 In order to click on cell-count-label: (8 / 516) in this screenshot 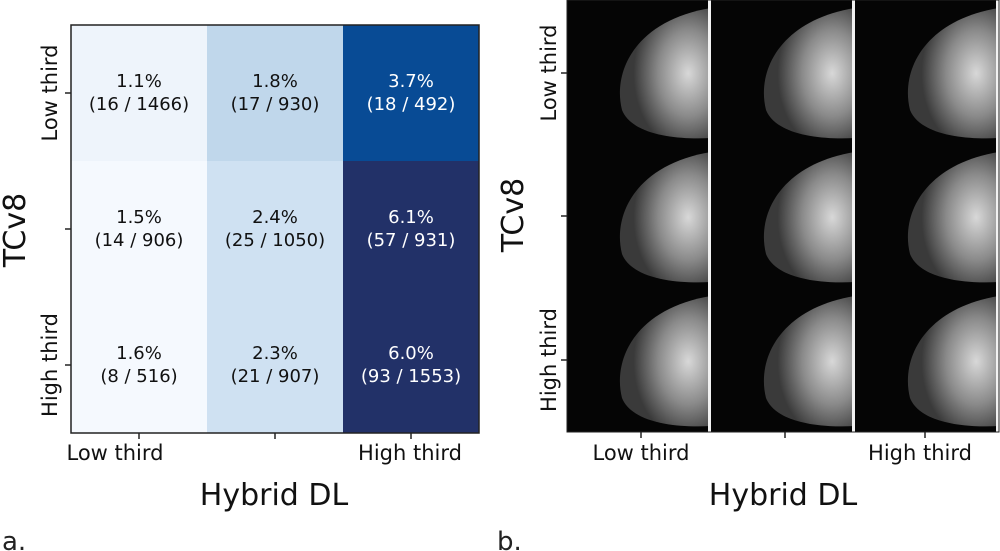, I will do `click(138, 376)`.